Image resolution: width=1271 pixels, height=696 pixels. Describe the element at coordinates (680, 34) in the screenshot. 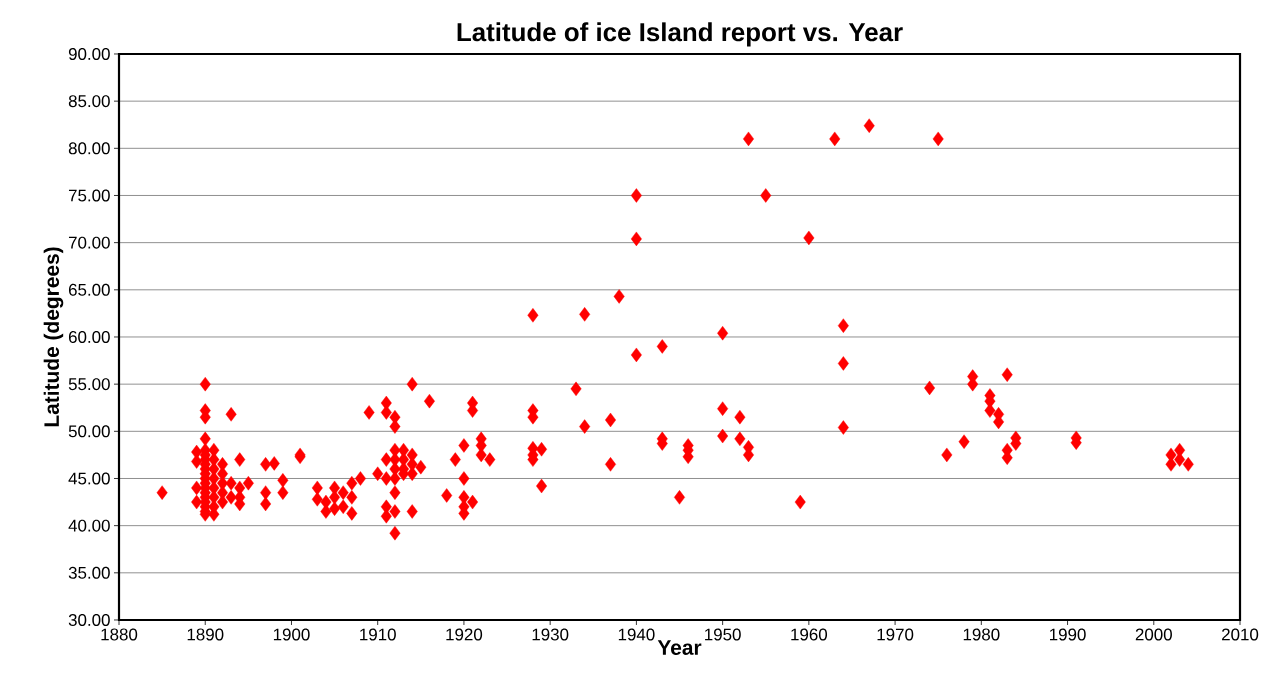

I see `chart-title: Latitude of ice Island report vs. Year` at that location.